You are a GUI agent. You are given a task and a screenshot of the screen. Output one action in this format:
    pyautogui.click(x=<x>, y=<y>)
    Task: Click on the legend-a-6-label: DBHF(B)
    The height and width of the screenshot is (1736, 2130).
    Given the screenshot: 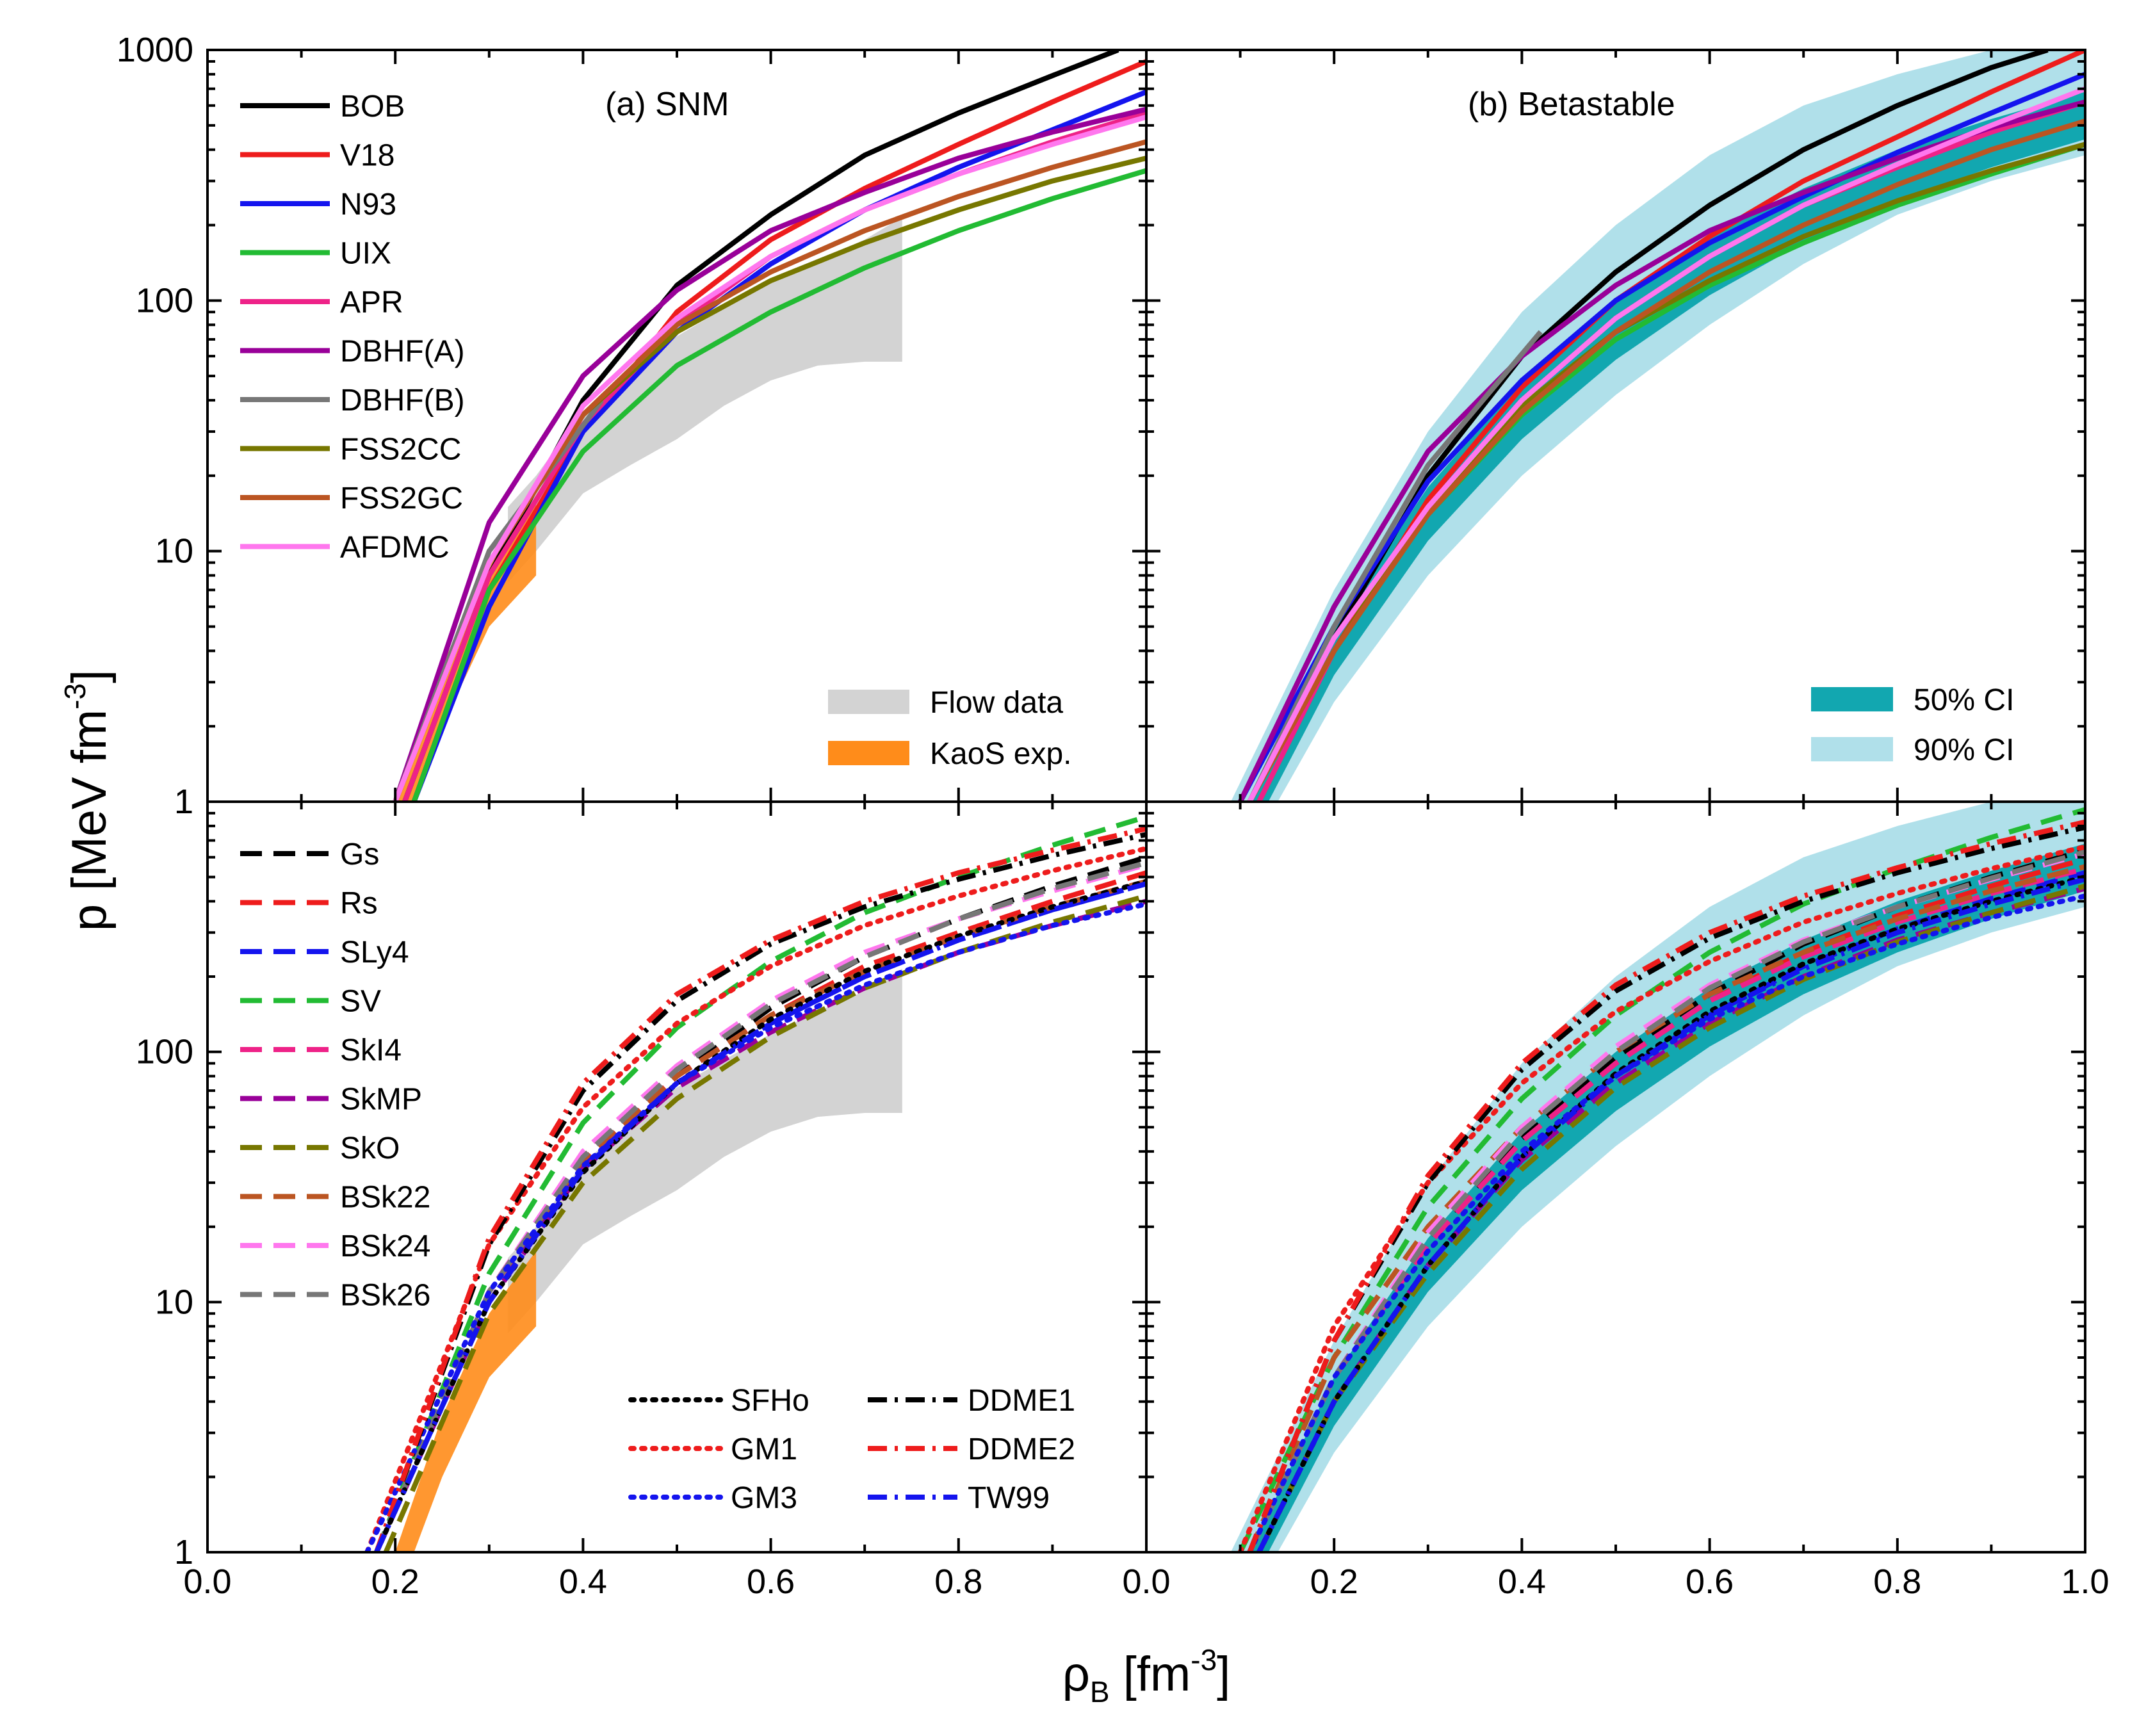 What is the action you would take?
    pyautogui.click(x=402, y=401)
    